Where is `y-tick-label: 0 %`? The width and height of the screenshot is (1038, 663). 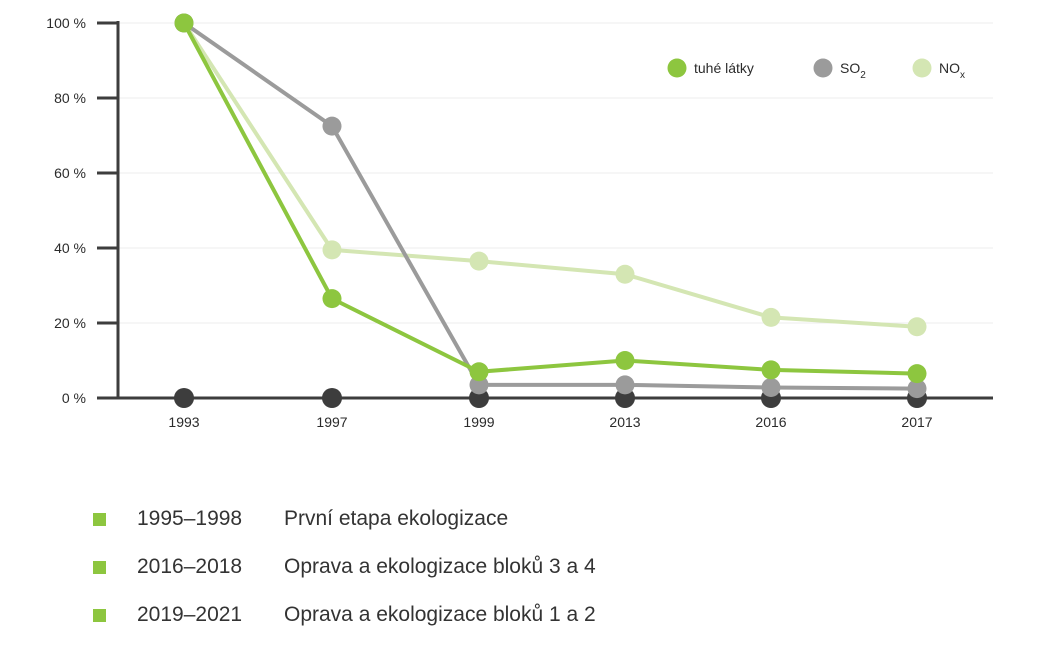 y-tick-label: 0 % is located at coordinates (74, 398).